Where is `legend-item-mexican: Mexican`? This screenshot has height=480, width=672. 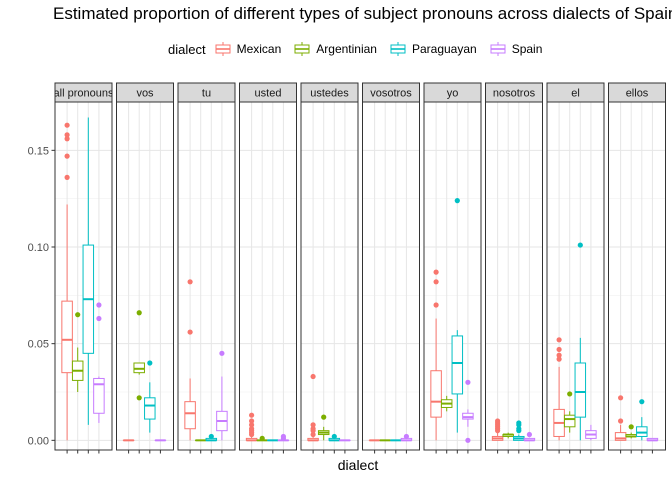
legend-item-mexican: Mexican is located at coordinates (248, 49).